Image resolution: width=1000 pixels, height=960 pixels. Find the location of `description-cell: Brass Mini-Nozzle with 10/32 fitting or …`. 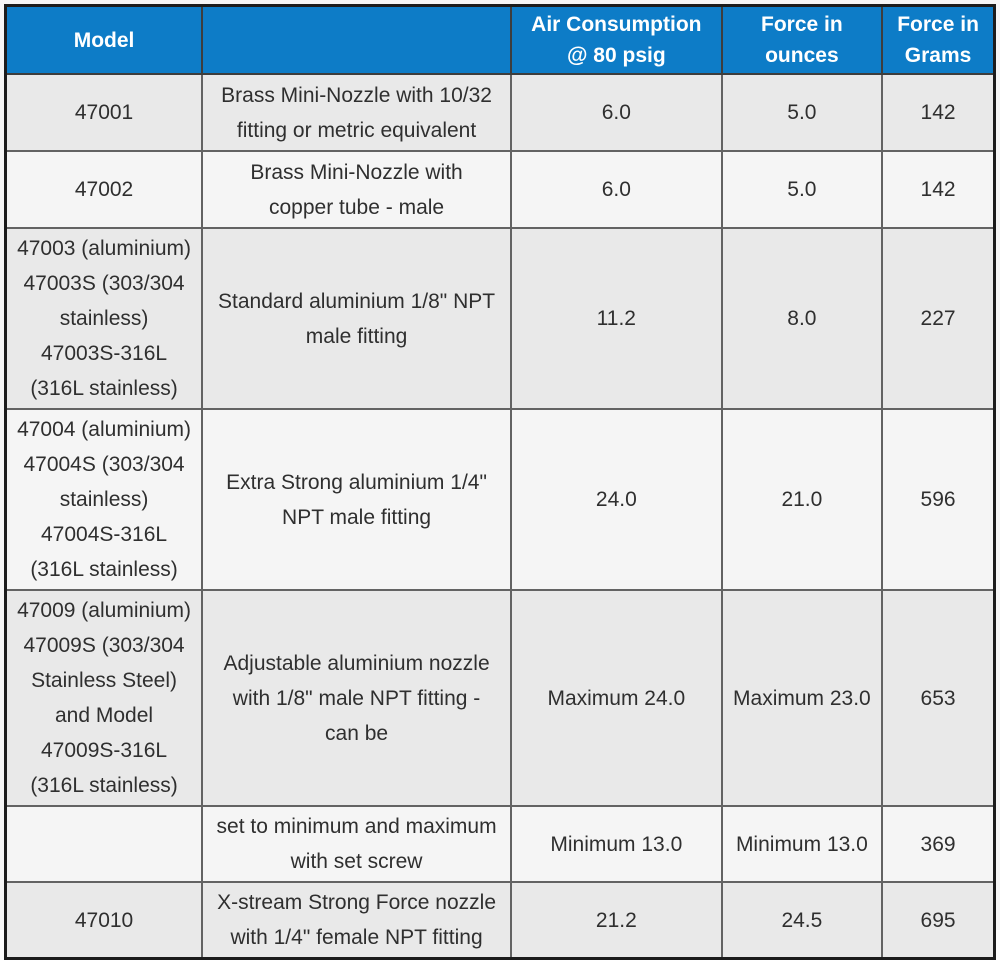

description-cell: Brass Mini-Nozzle with 10/32 fitting or … is located at coordinates (357, 112).